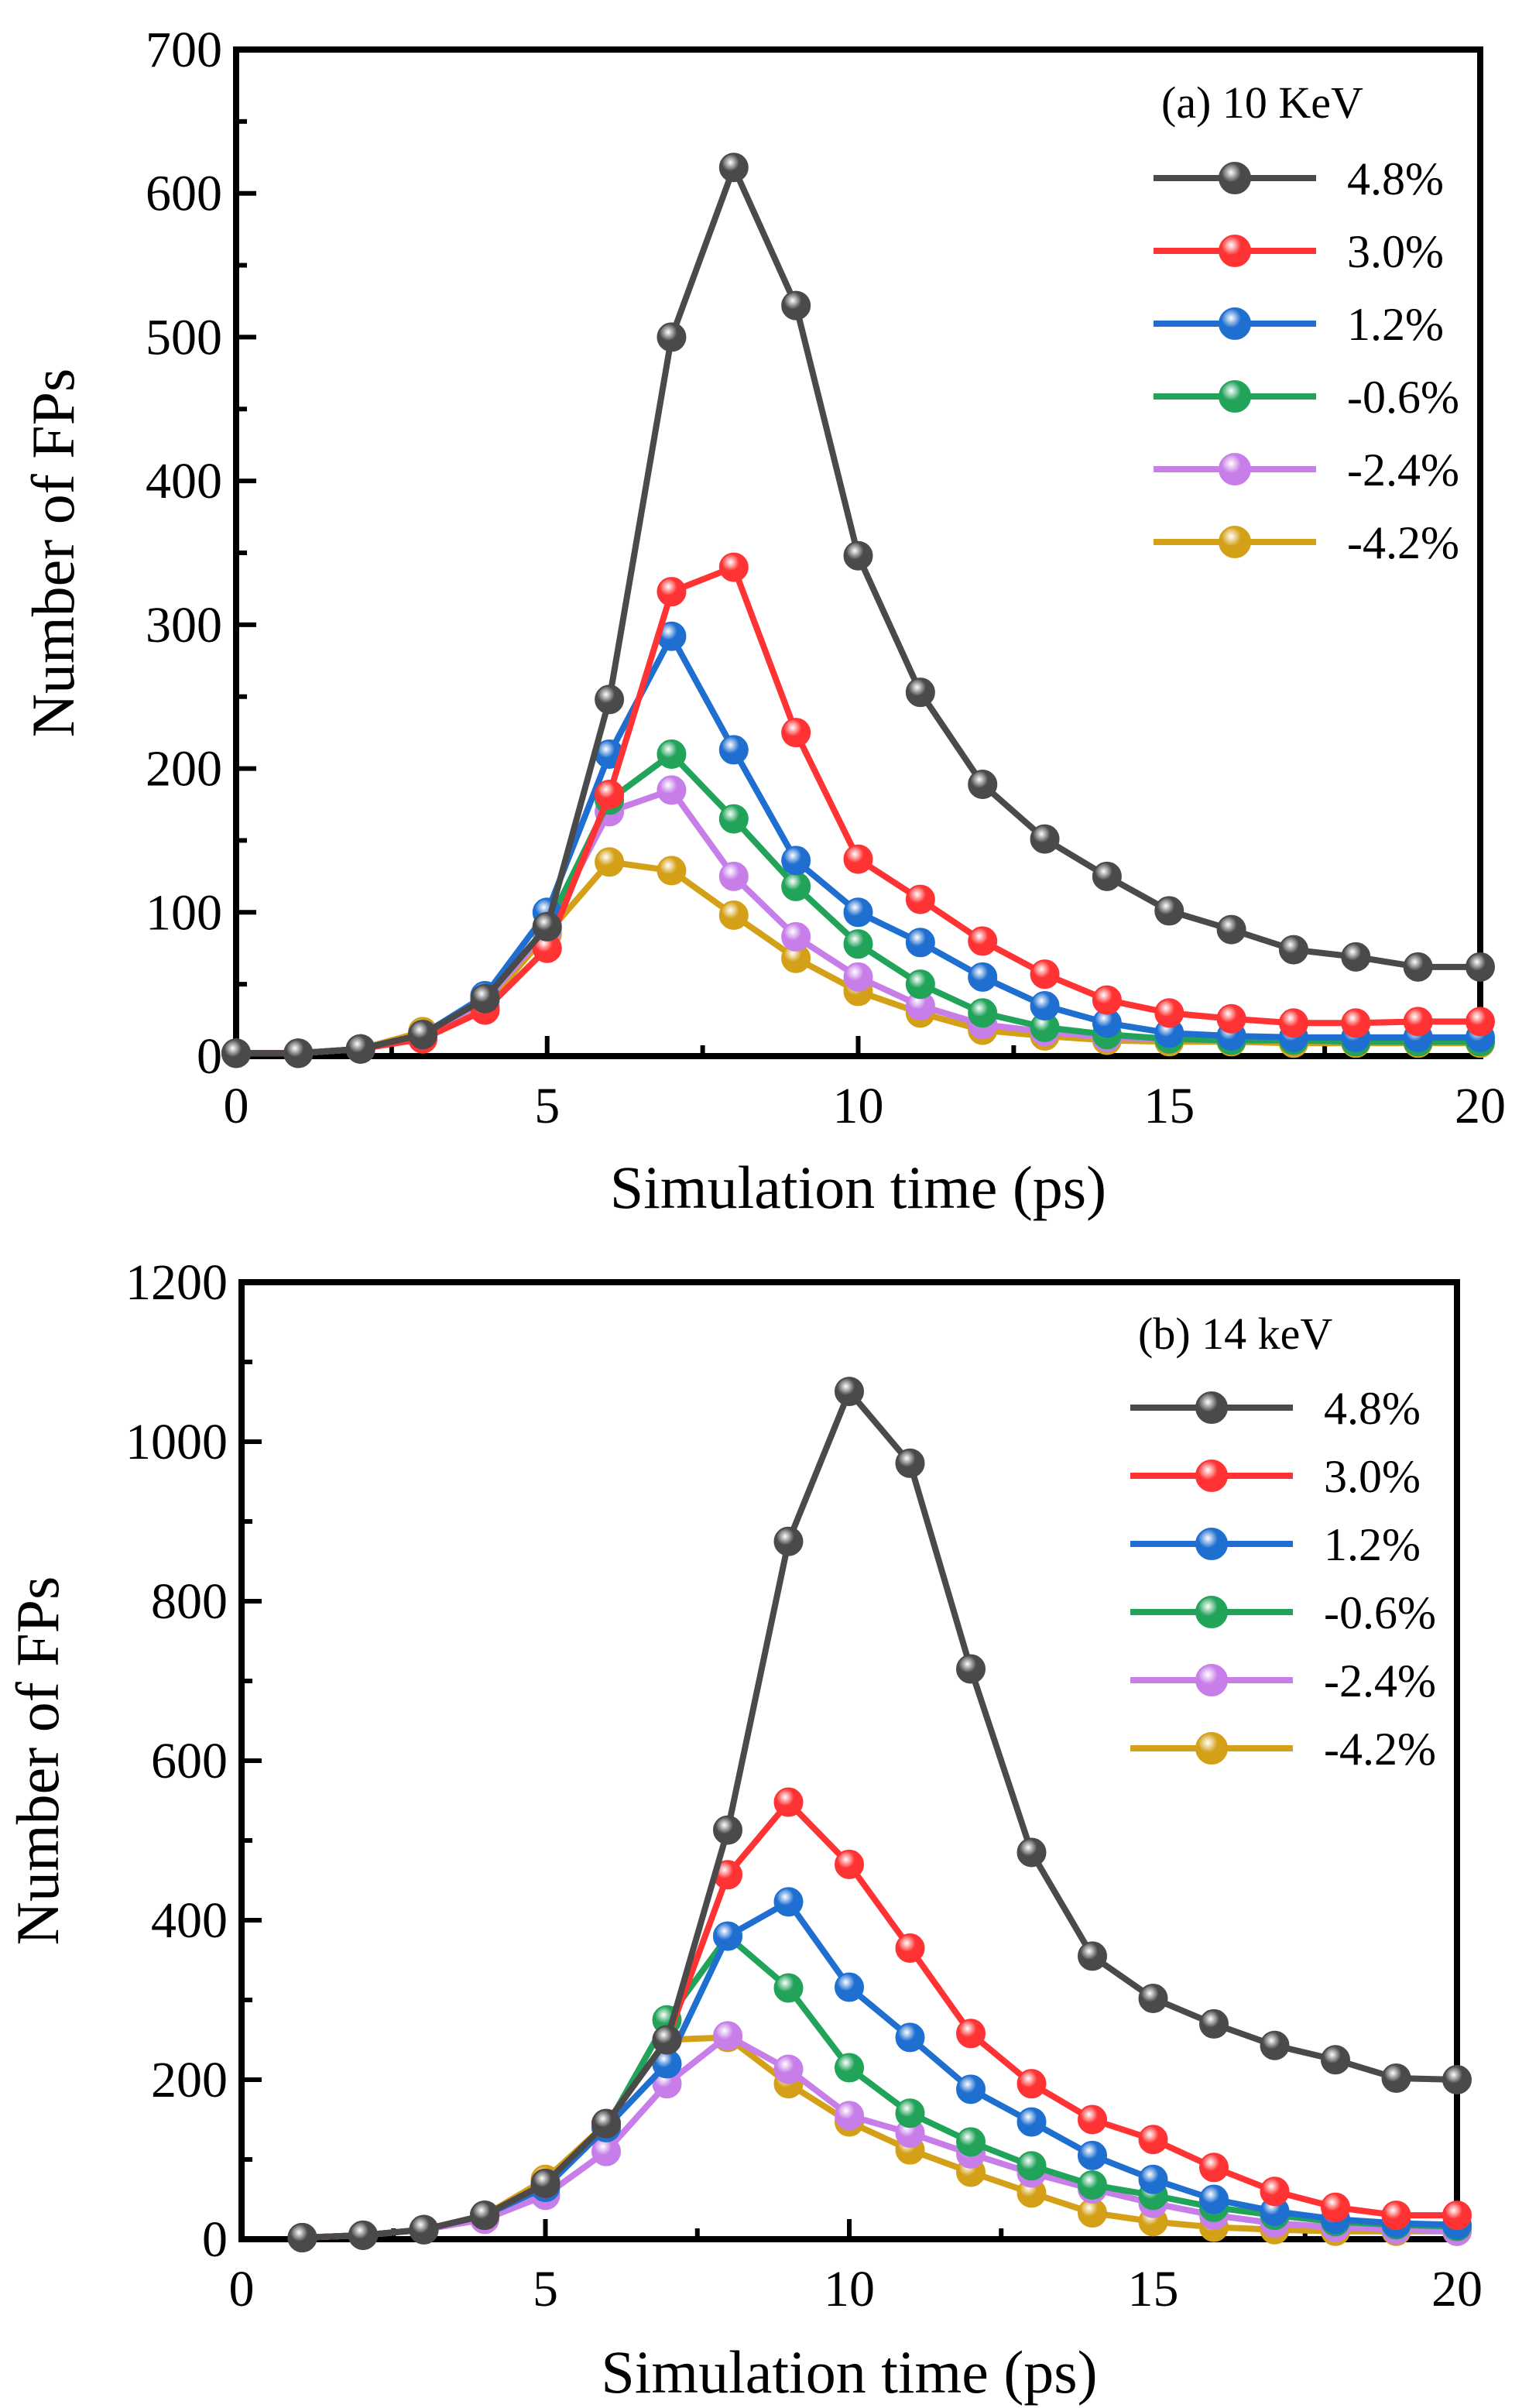  Describe the element at coordinates (1153, 2289) in the screenshot. I see `panel-b-x-tick-label: 15` at that location.